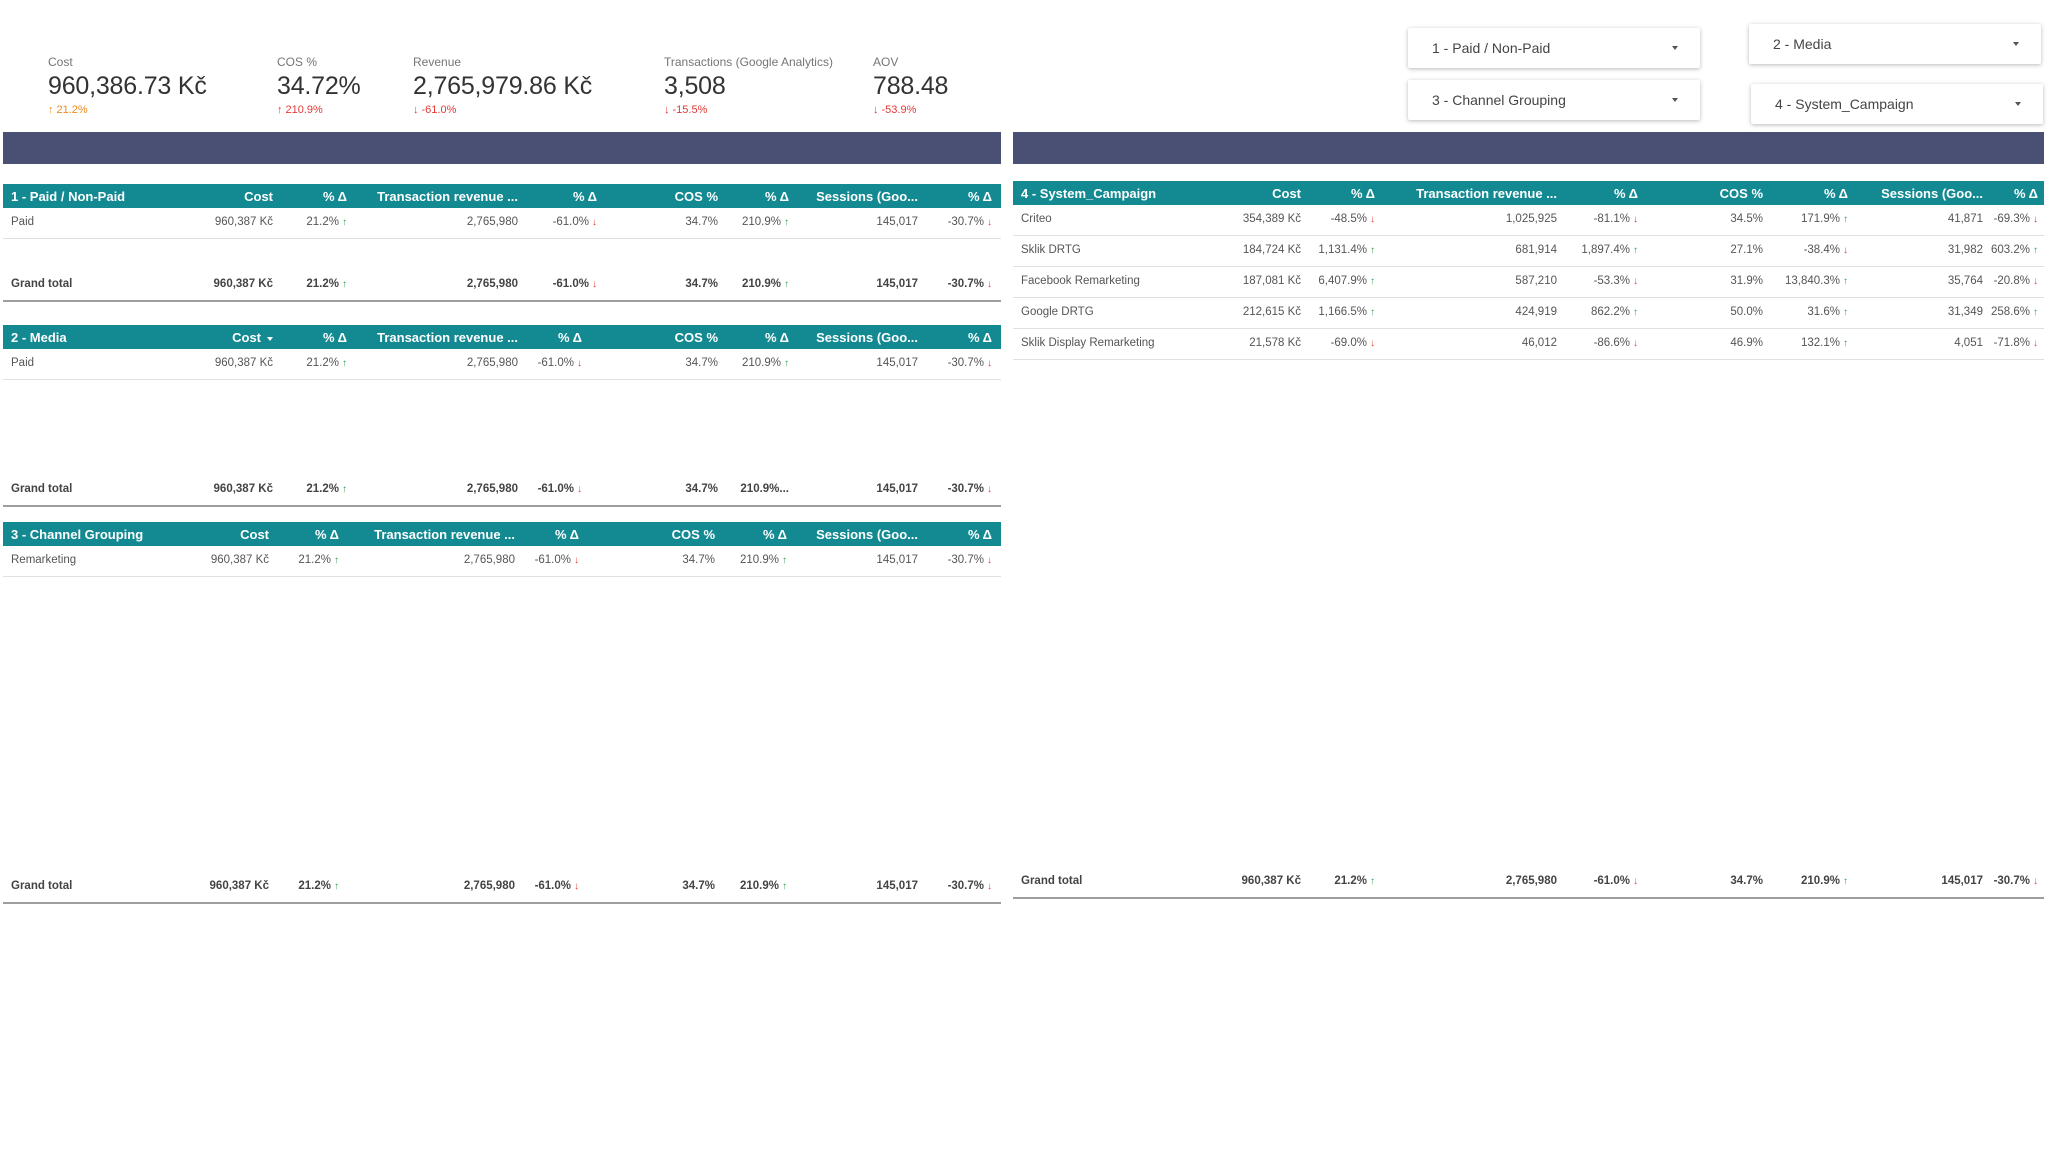  Describe the element at coordinates (1918, 312) in the screenshot. I see `row-value: 31,349` at that location.